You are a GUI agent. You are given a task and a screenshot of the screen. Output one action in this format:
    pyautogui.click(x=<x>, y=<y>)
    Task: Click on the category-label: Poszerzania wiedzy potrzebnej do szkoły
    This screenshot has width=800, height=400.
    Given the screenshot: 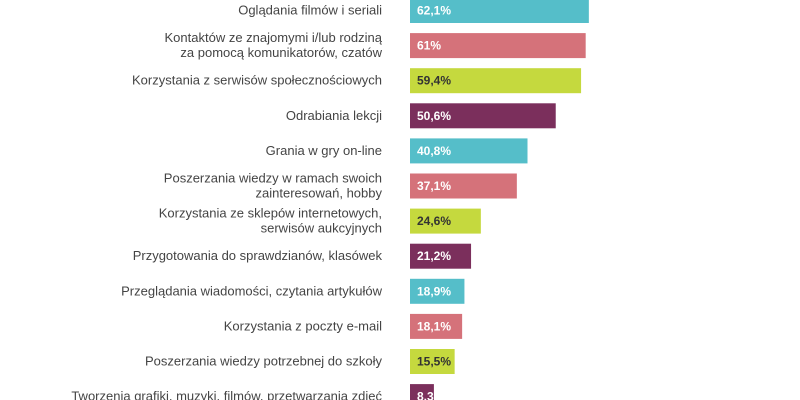 What is the action you would take?
    pyautogui.click(x=264, y=361)
    